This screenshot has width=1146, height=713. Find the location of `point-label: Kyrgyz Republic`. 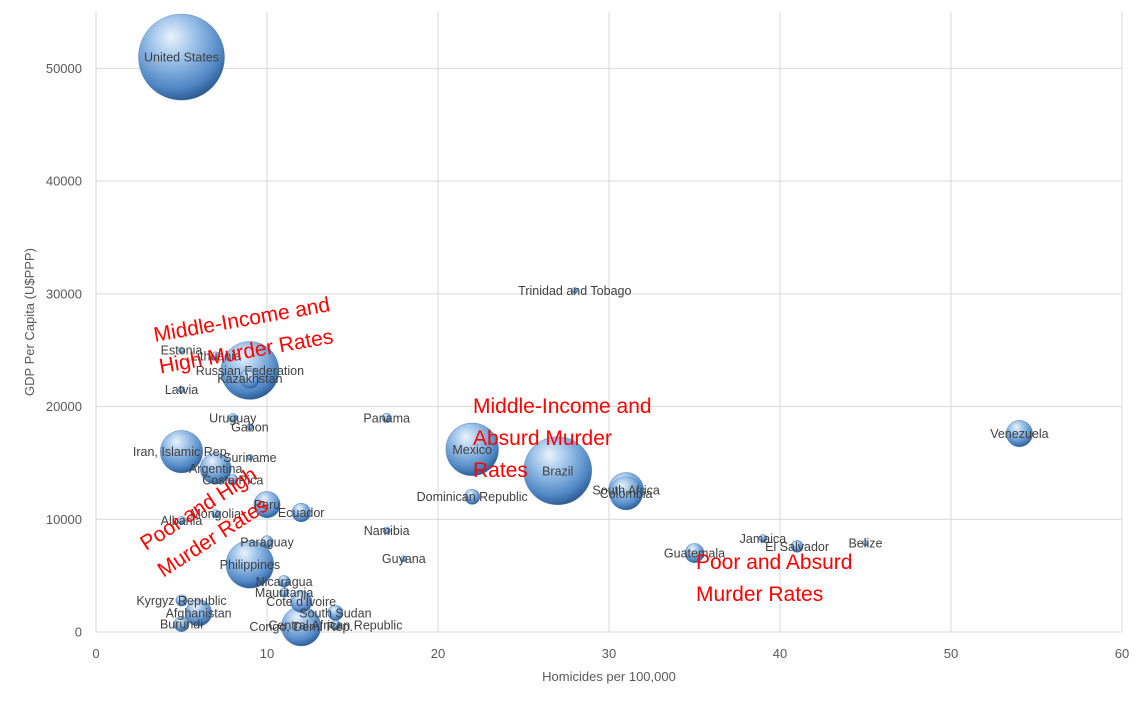

point-label: Kyrgyz Republic is located at coordinates (181, 601).